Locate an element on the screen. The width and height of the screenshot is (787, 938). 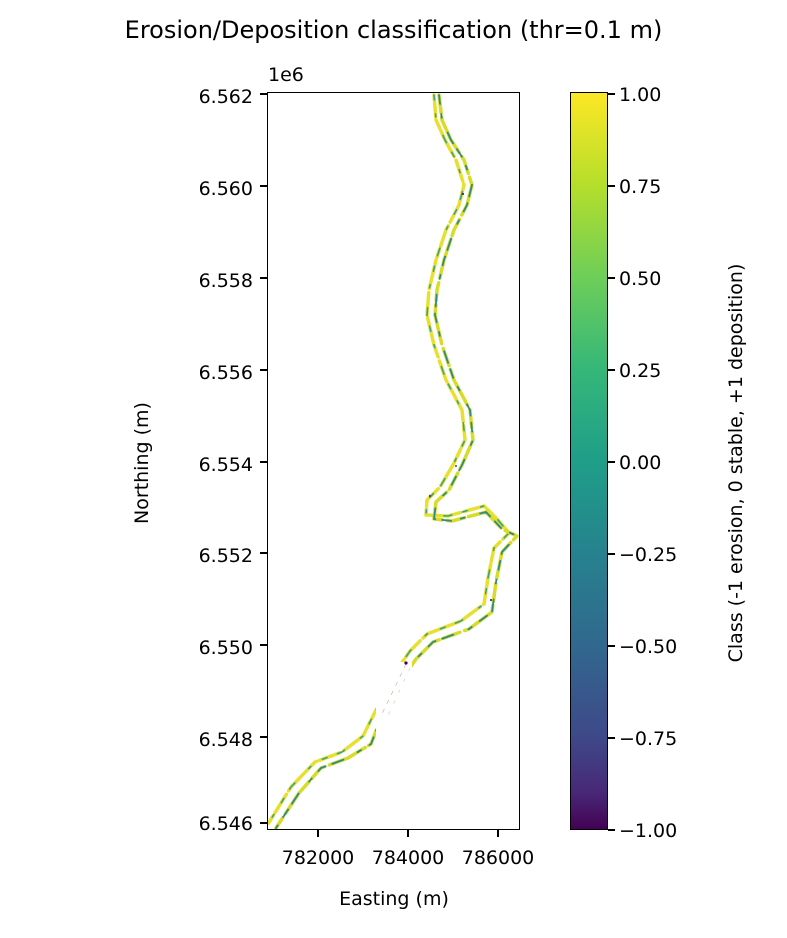
y-tick-label: 6.552 is located at coordinates (225, 556).